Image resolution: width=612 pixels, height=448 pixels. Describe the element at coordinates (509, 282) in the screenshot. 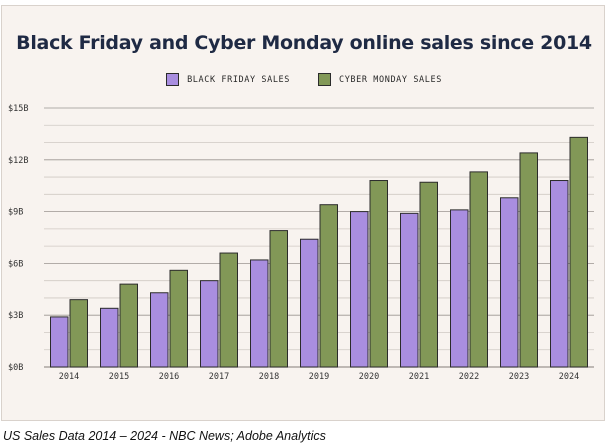

I see `bar-black-friday-2023` at that location.